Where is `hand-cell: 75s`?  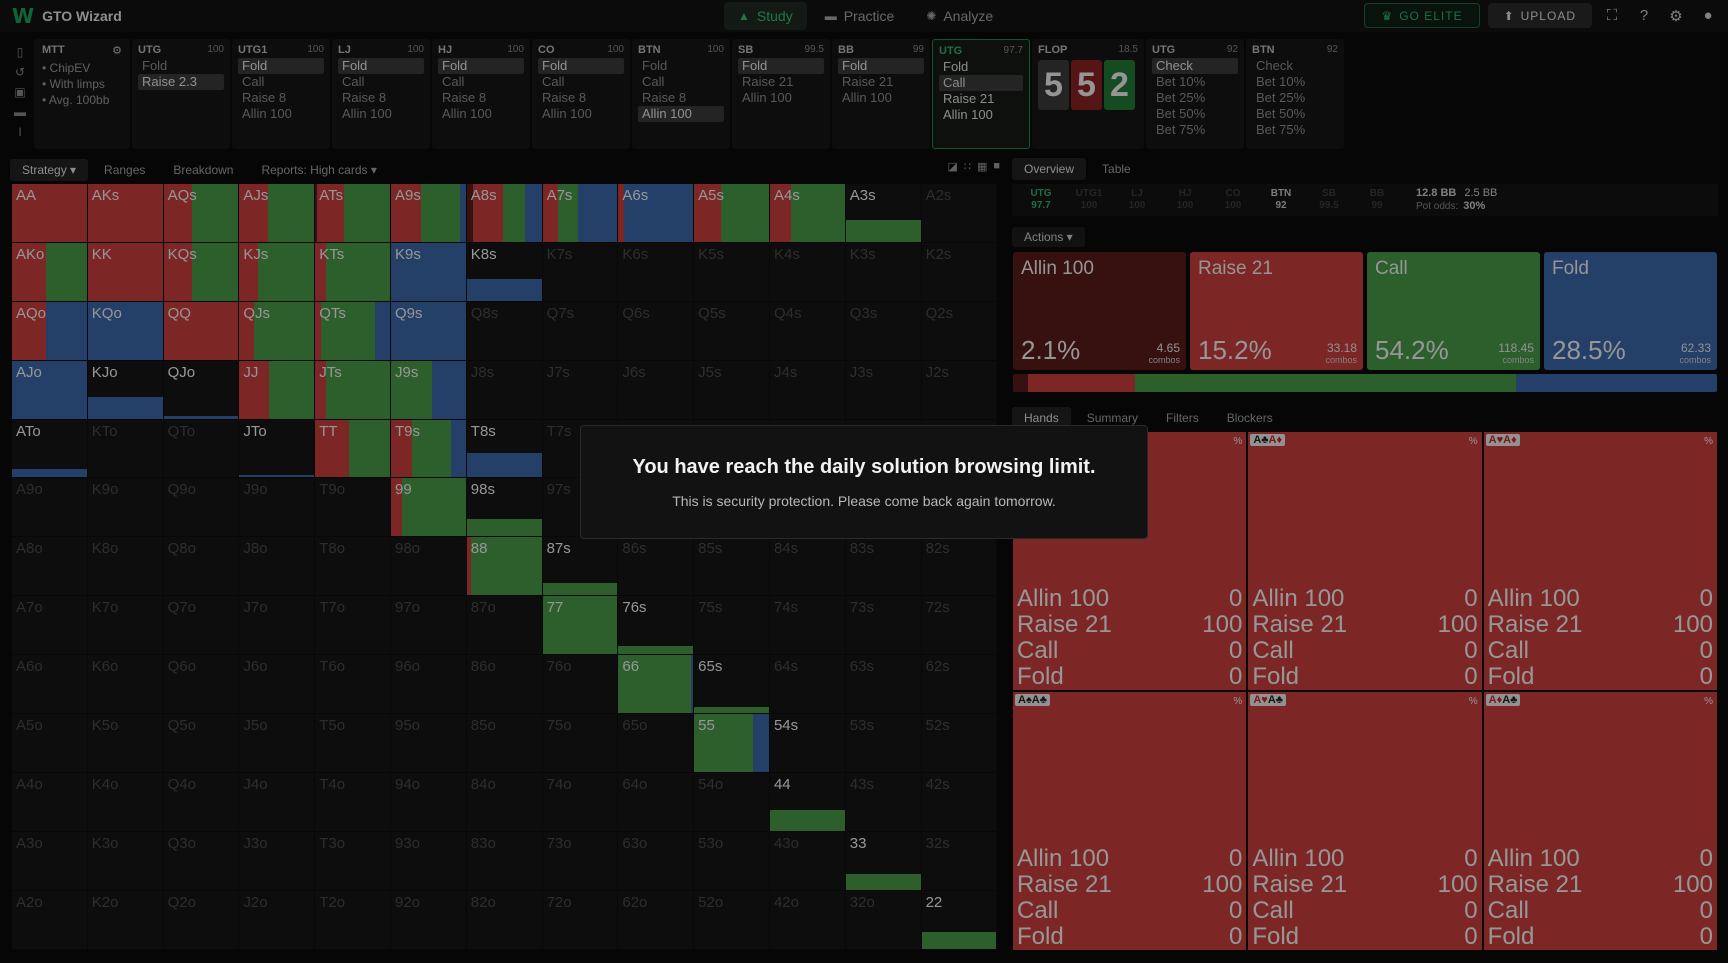 hand-cell: 75s is located at coordinates (732, 626).